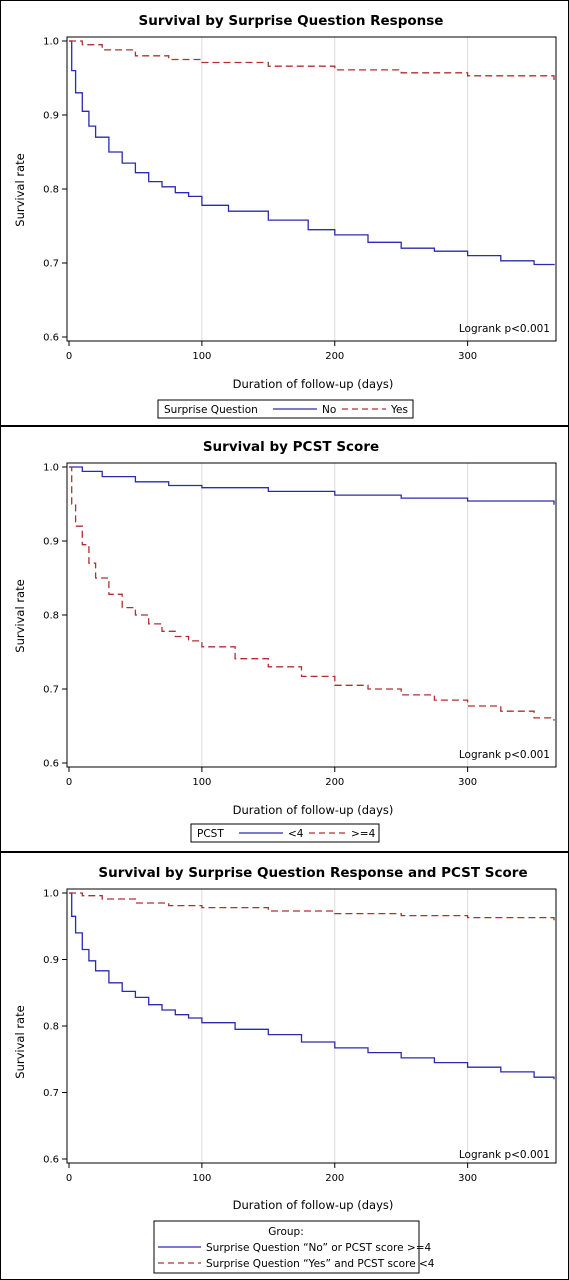 This screenshot has height=1280, width=569. Describe the element at coordinates (211, 410) in the screenshot. I see `legend-title: Surprise Question` at that location.